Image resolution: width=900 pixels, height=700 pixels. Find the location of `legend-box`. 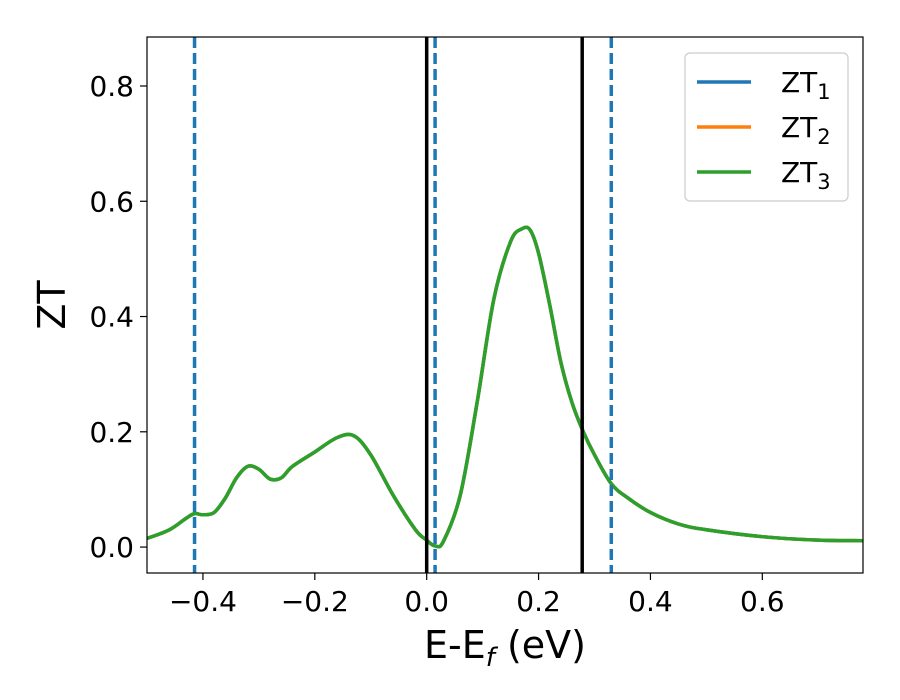

legend-box is located at coordinates (766, 127).